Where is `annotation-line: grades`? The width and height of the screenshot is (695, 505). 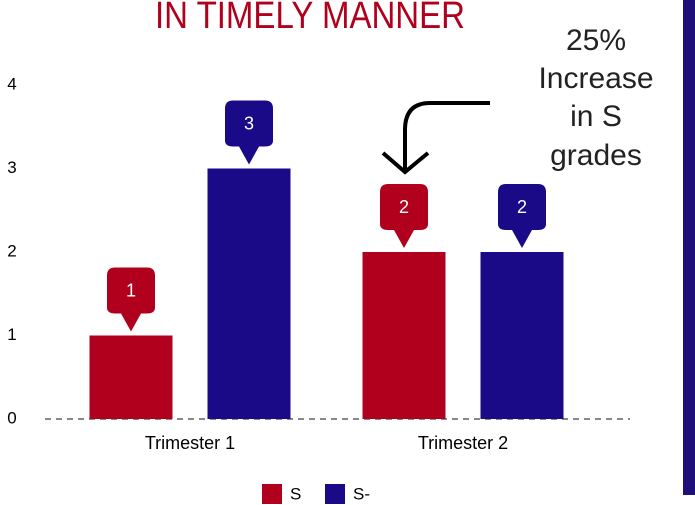
annotation-line: grades is located at coordinates (596, 155).